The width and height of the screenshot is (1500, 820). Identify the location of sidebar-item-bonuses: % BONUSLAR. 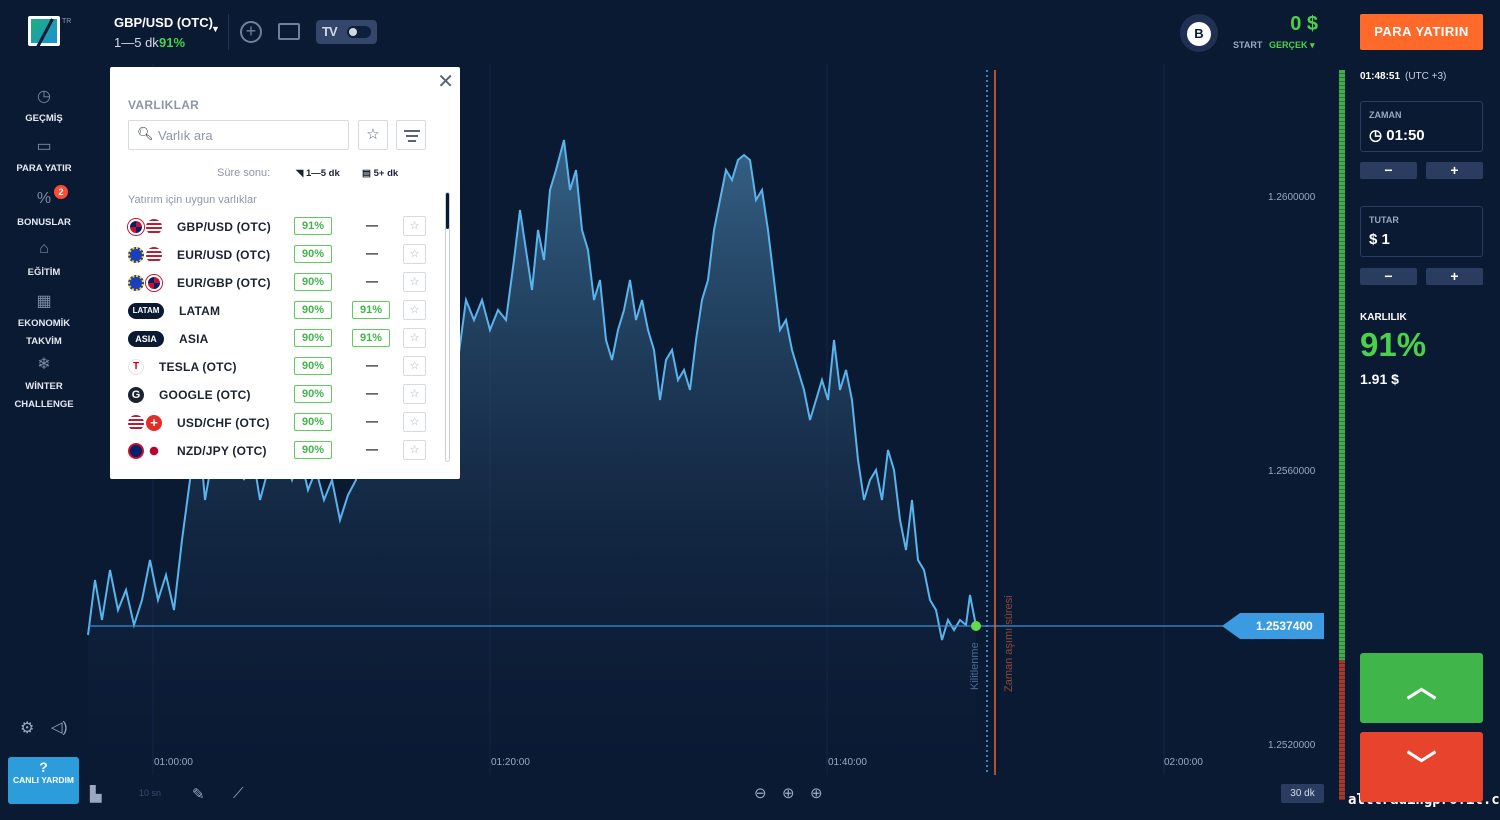
(44, 210).